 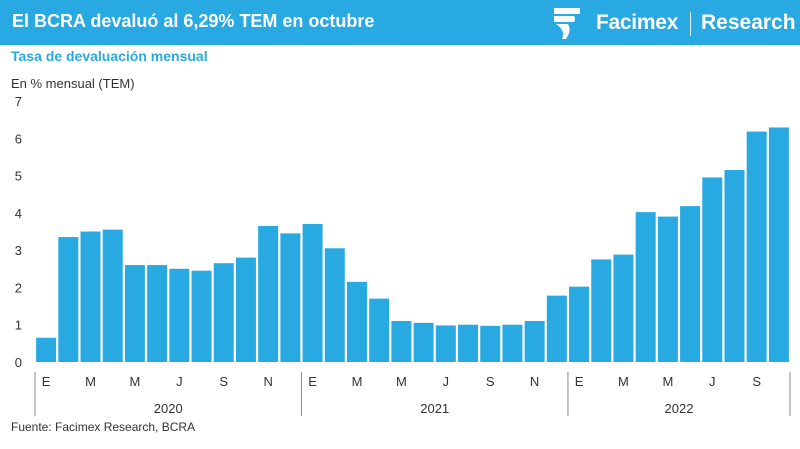 What do you see at coordinates (434, 408) in the screenshot?
I see `year-label: 2021` at bounding box center [434, 408].